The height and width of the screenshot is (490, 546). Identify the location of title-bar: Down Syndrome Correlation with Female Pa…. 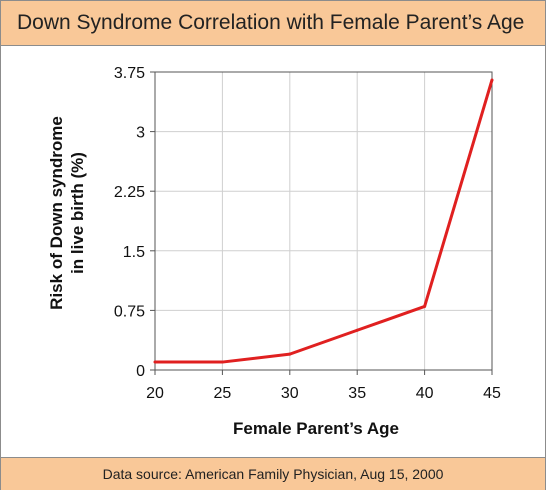
(273, 23).